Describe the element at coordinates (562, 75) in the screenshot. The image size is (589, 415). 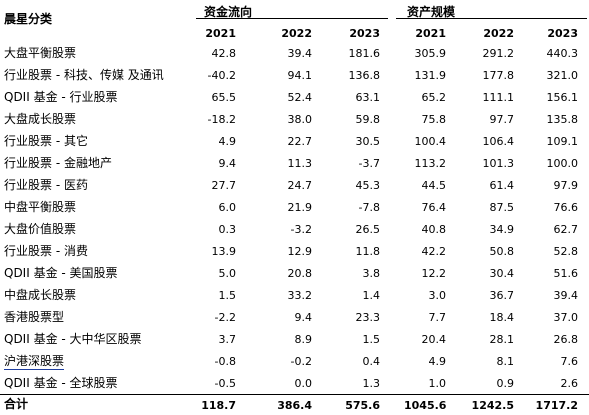
I see `asset-scale-value: 321.0` at that location.